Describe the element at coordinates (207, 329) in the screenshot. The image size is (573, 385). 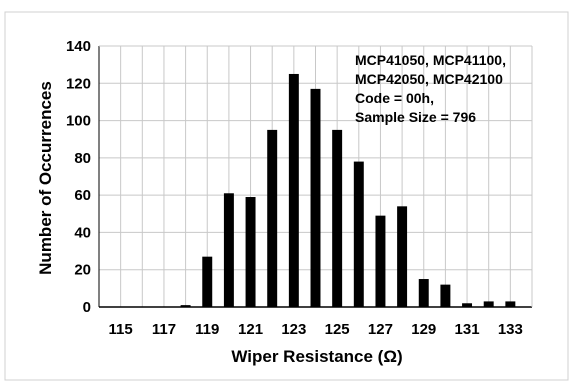
I see `x-tick-label: 119` at that location.